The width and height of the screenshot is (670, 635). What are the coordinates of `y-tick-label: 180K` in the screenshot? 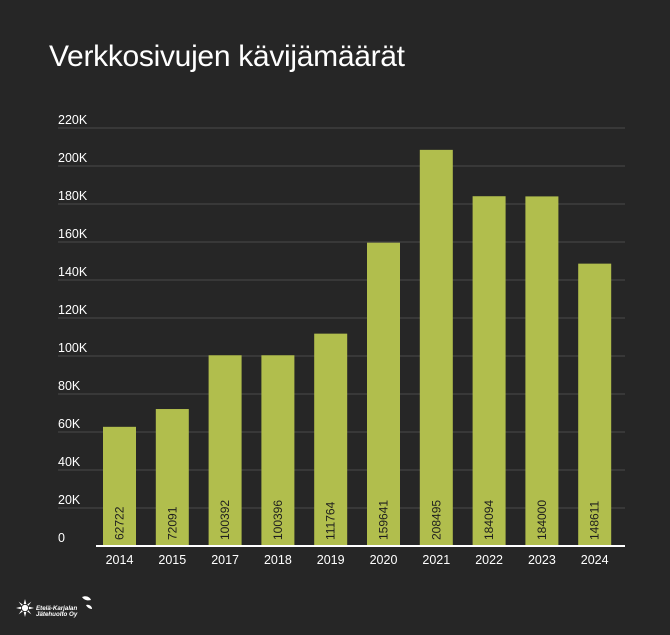 It's located at (73, 196).